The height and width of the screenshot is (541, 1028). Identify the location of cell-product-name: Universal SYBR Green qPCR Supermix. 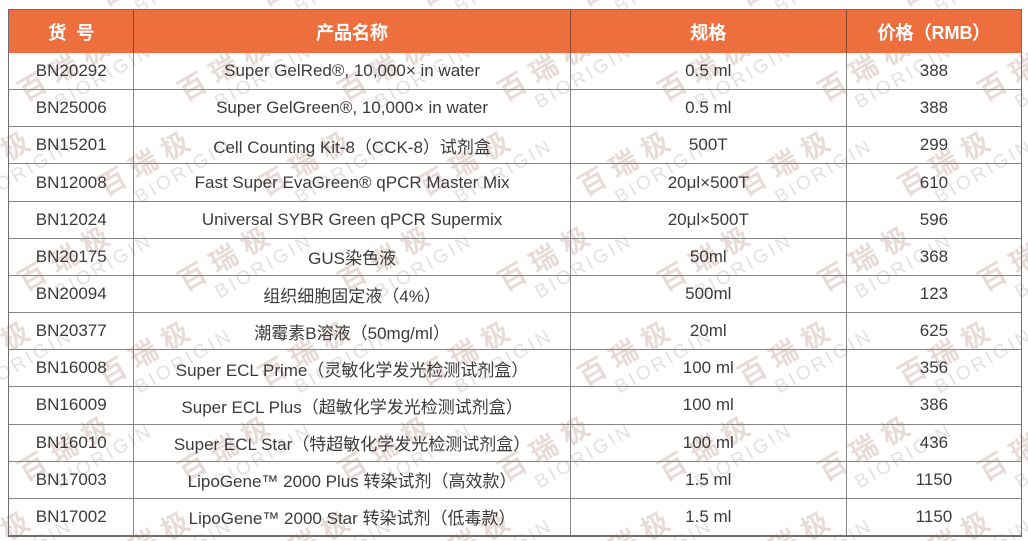
(352, 219).